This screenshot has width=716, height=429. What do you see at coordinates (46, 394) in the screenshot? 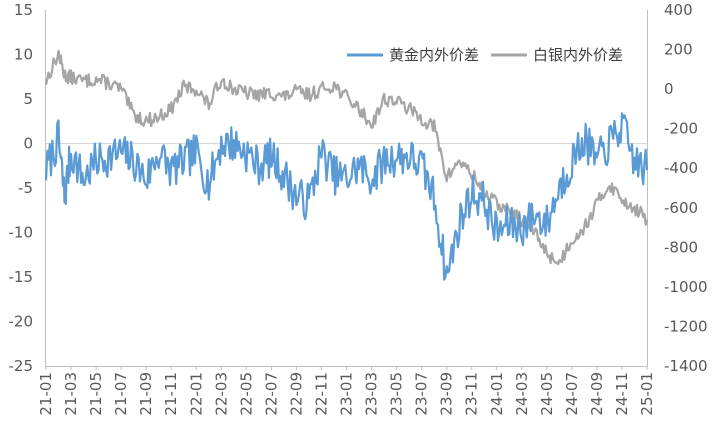
I see `x-tick-label: 21-01` at bounding box center [46, 394].